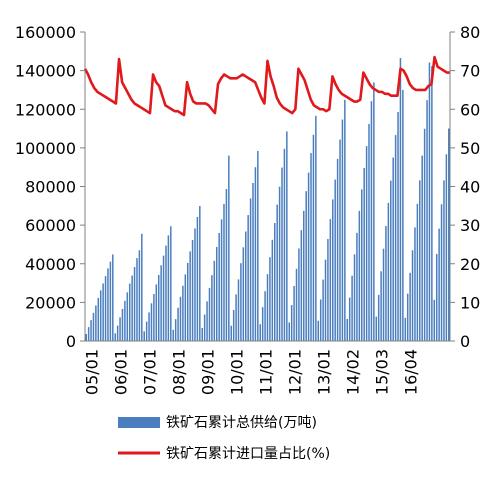  What do you see at coordinates (45, 148) in the screenshot?
I see `left-axis-tick-label: 100000` at bounding box center [45, 148].